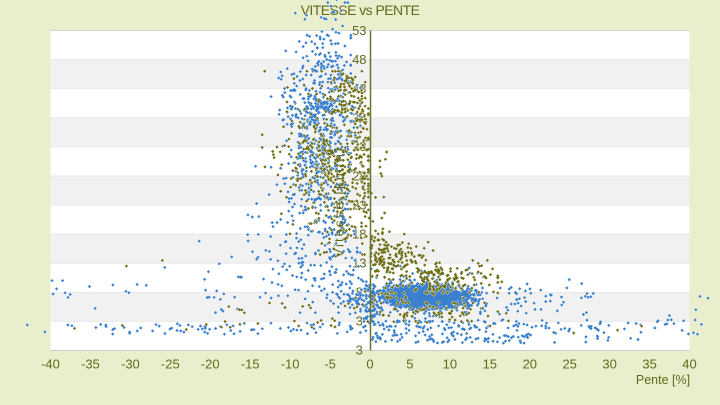 The image size is (720, 405). What do you see at coordinates (689, 364) in the screenshot?
I see `svg-text: 40` at bounding box center [689, 364].